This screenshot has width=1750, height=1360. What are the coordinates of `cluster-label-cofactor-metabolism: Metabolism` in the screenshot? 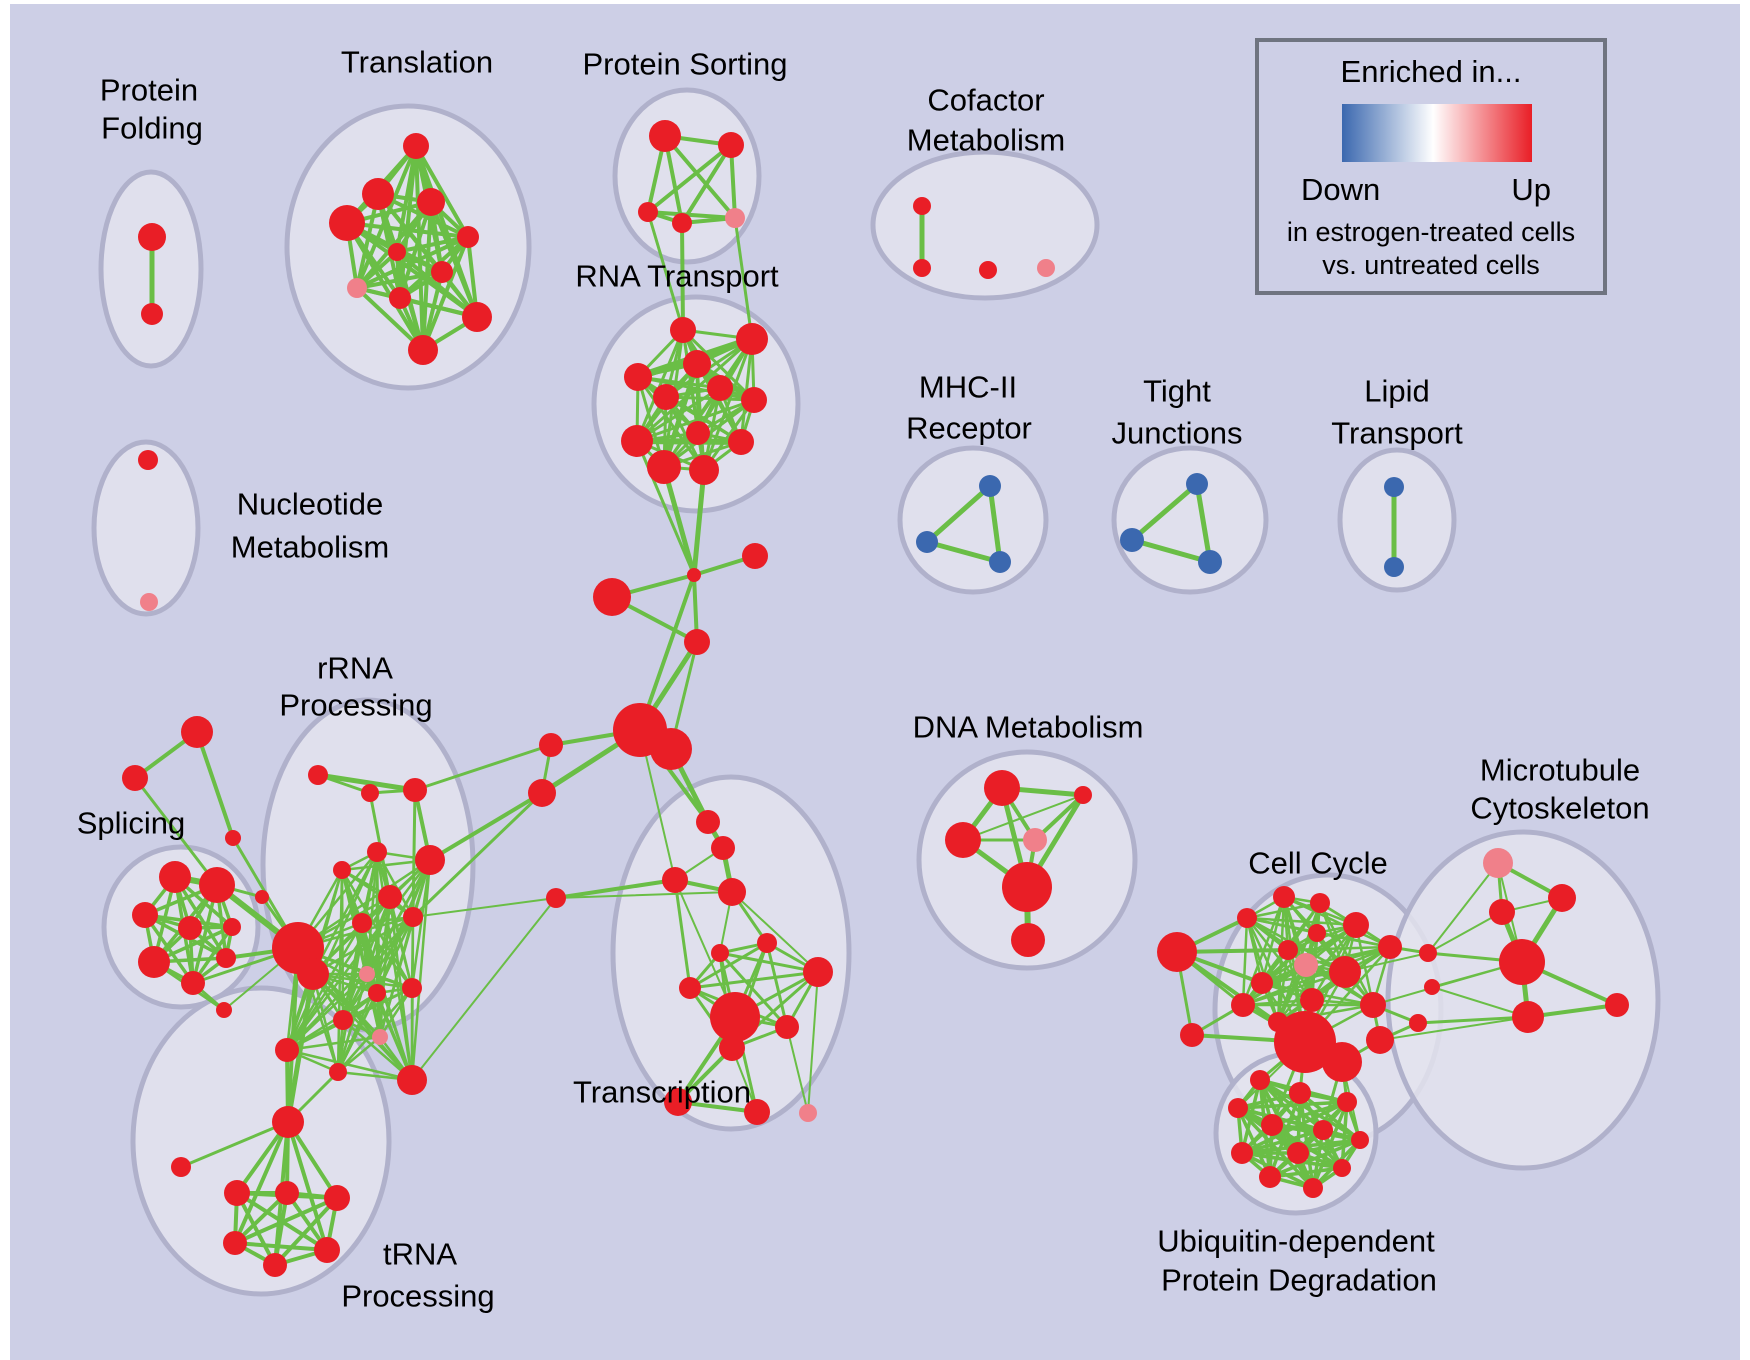 It's located at (986, 140).